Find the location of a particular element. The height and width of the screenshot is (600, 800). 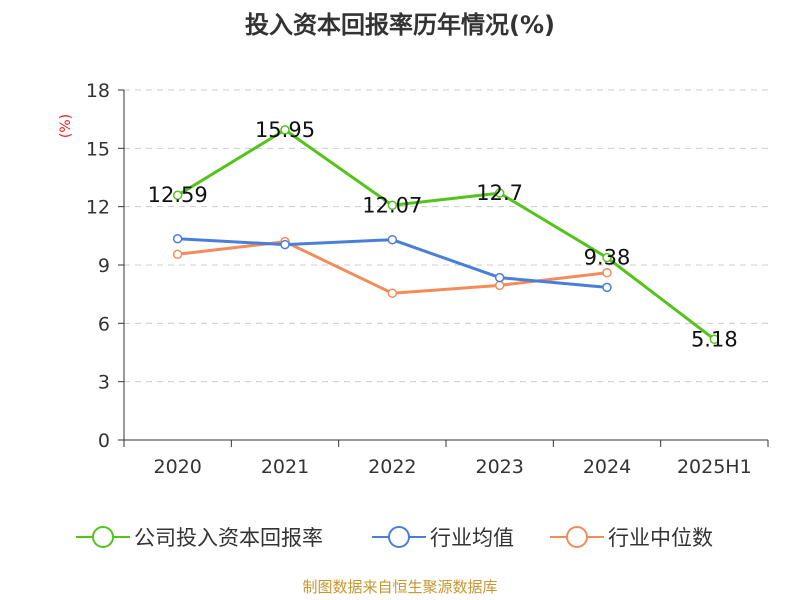

x-tick-label: 2022 is located at coordinates (392, 467).